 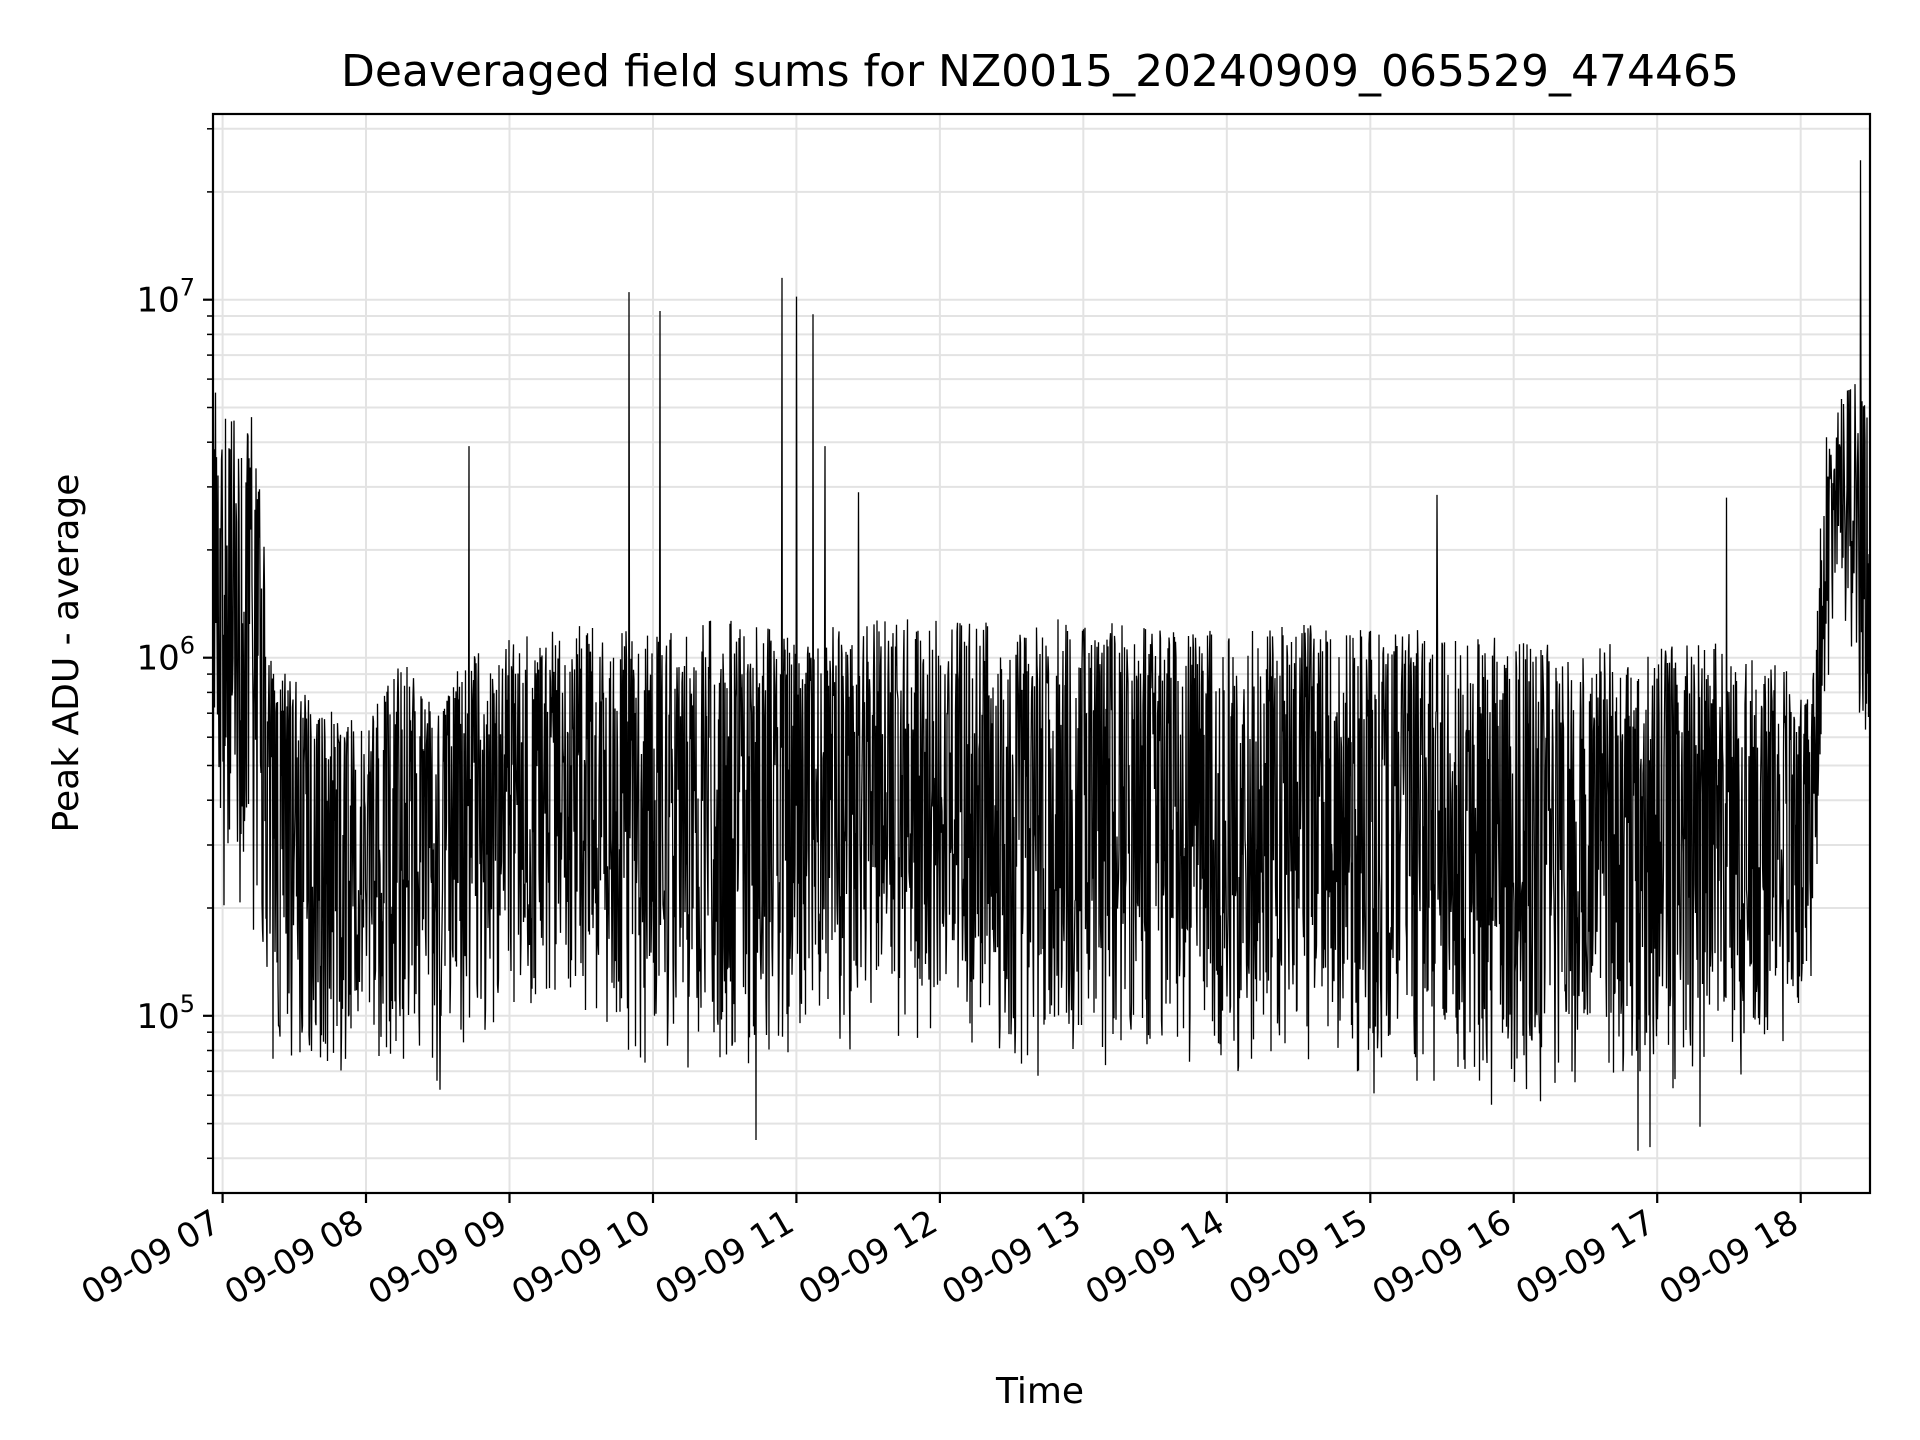 What do you see at coordinates (66, 653) in the screenshot?
I see `y-axis-label: Peak ADU - average` at bounding box center [66, 653].